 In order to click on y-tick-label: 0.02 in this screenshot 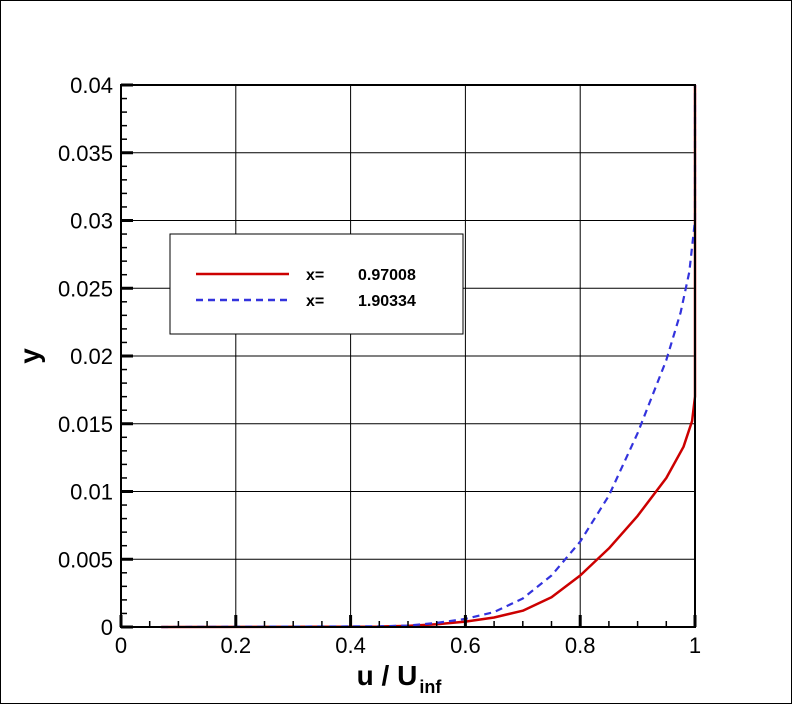, I will do `click(91, 356)`.